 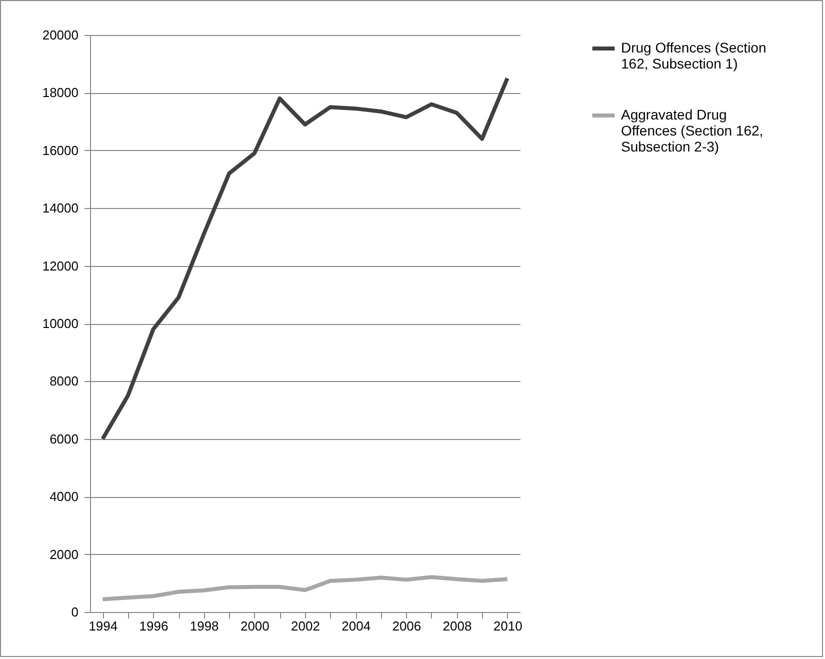 I want to click on y-tick-label: 10000, so click(x=60, y=323).